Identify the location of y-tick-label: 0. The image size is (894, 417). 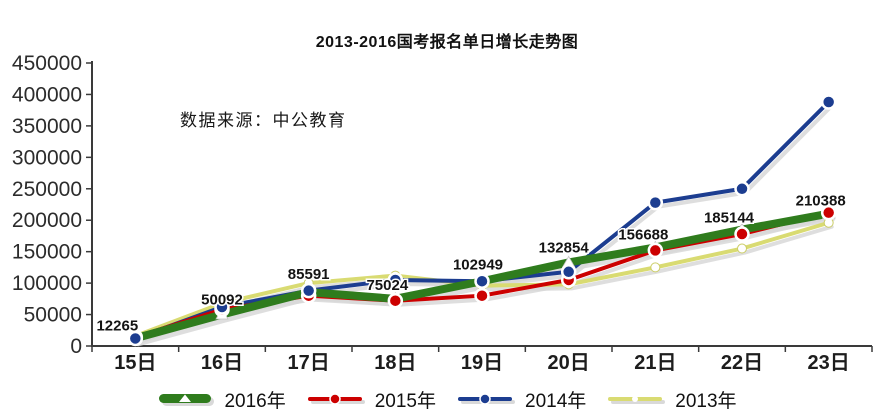
(76, 346).